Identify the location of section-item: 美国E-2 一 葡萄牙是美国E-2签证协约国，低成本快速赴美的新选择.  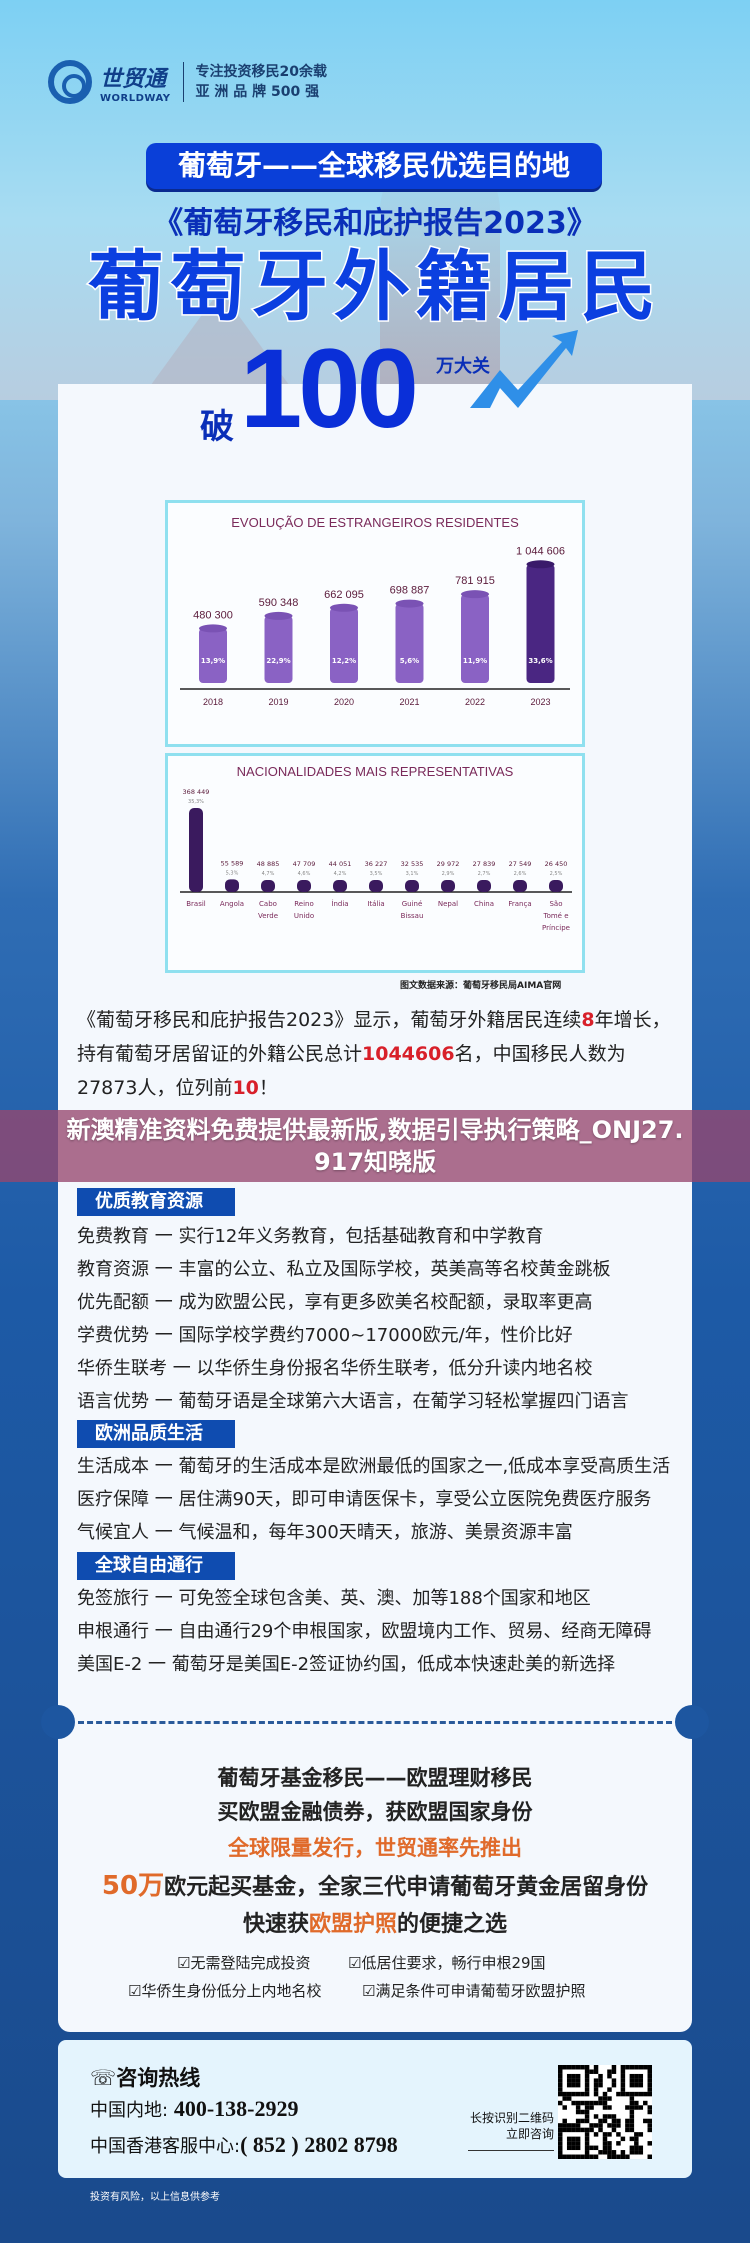
(346, 1664).